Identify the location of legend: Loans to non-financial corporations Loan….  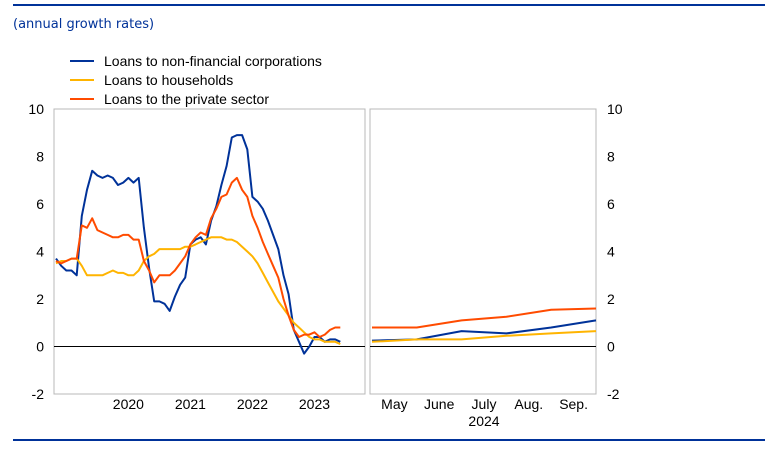
(196, 79).